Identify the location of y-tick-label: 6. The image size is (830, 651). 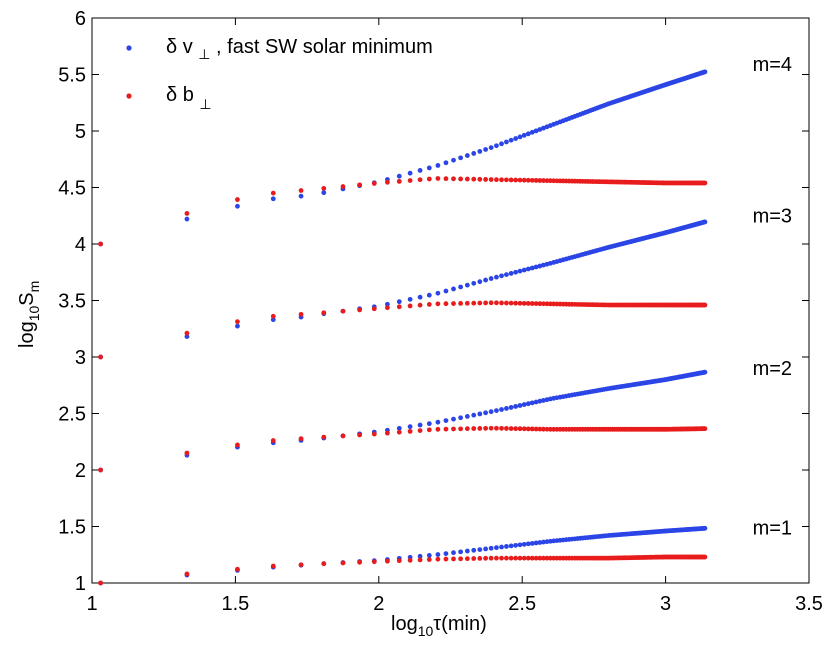
(80, 19).